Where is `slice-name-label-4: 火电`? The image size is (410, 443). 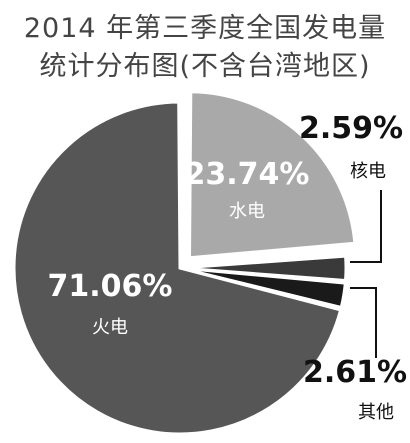
slice-name-label-4: 火电 is located at coordinates (110, 327).